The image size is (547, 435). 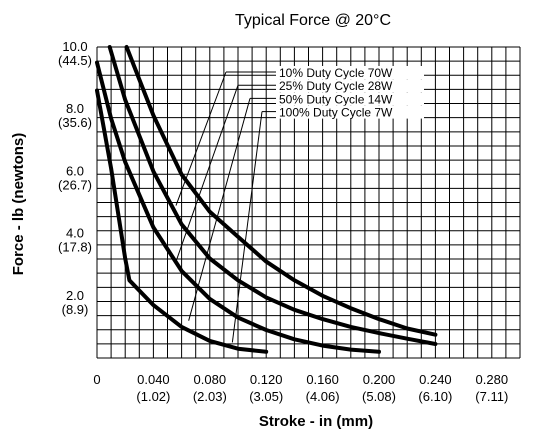 I want to click on y-tick-label: 10.0, so click(x=74, y=46).